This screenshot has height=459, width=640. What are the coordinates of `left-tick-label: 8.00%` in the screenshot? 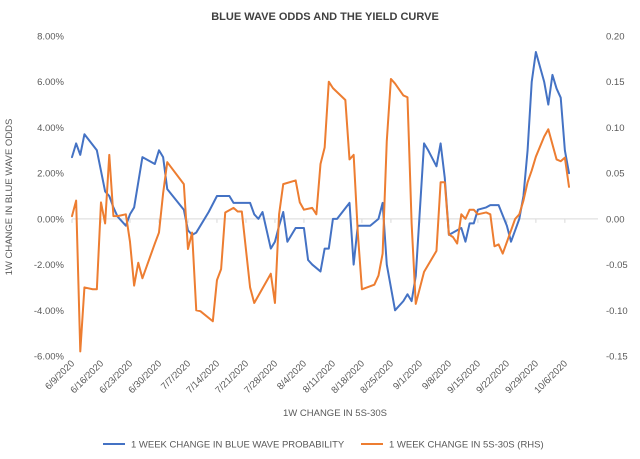 It's located at (50, 37).